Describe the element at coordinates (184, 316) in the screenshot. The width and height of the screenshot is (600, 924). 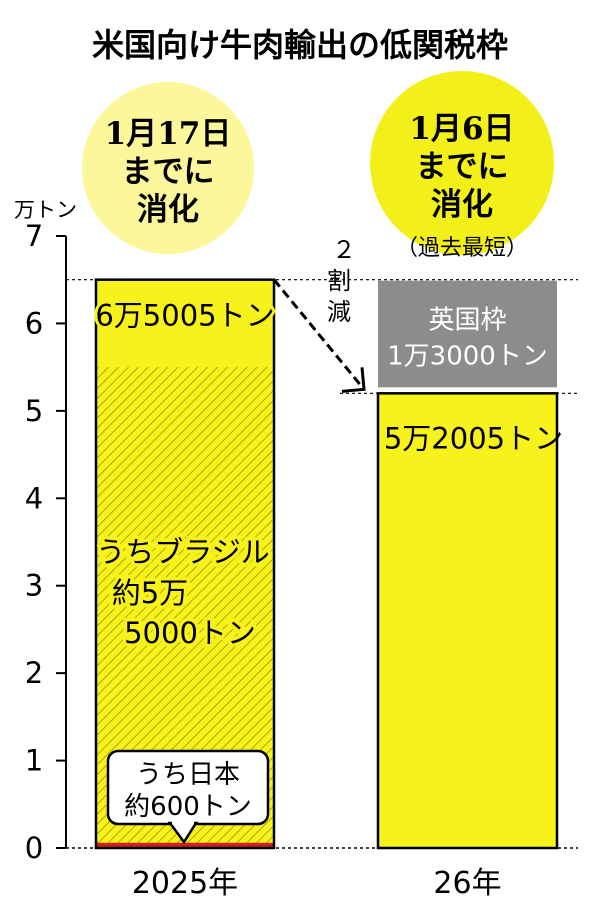
I see `bar-2025-label: 6万5005トン` at that location.